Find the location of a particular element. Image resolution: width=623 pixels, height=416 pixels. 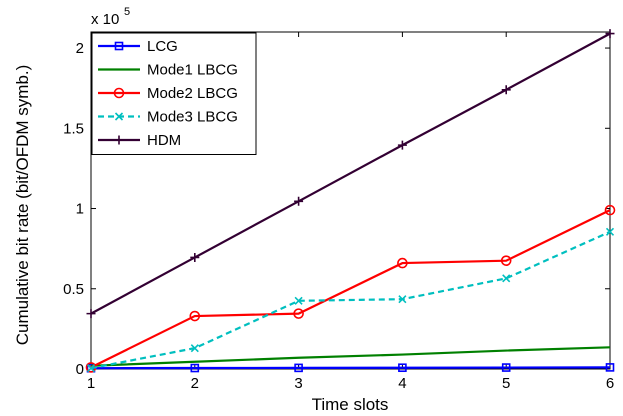

legend-item: Mode3 LBCG is located at coordinates (168, 117).